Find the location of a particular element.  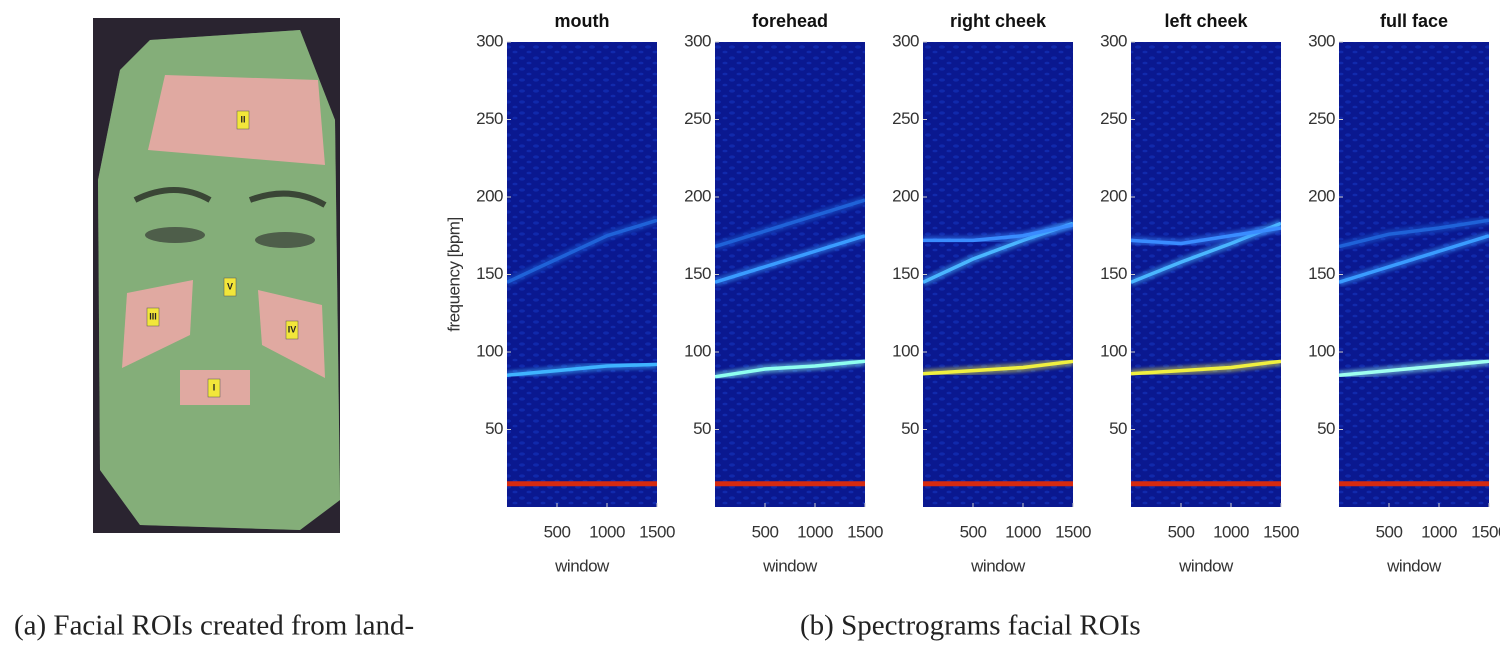

chart-title: right cheek is located at coordinates (998, 21).